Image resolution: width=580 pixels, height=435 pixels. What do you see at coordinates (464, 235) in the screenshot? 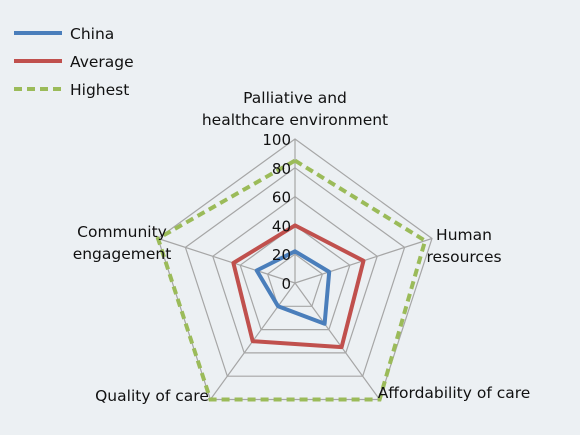
I see `axis-label-1-line-0: Human` at bounding box center [464, 235].